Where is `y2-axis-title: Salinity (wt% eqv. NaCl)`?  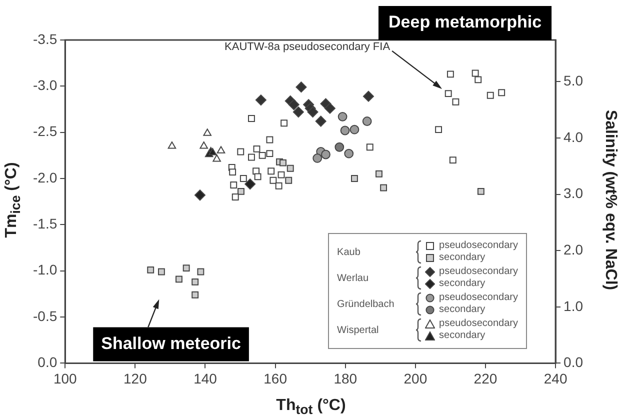 y2-axis-title: Salinity (wt% eqv. NaCl) is located at coordinates (610, 200).